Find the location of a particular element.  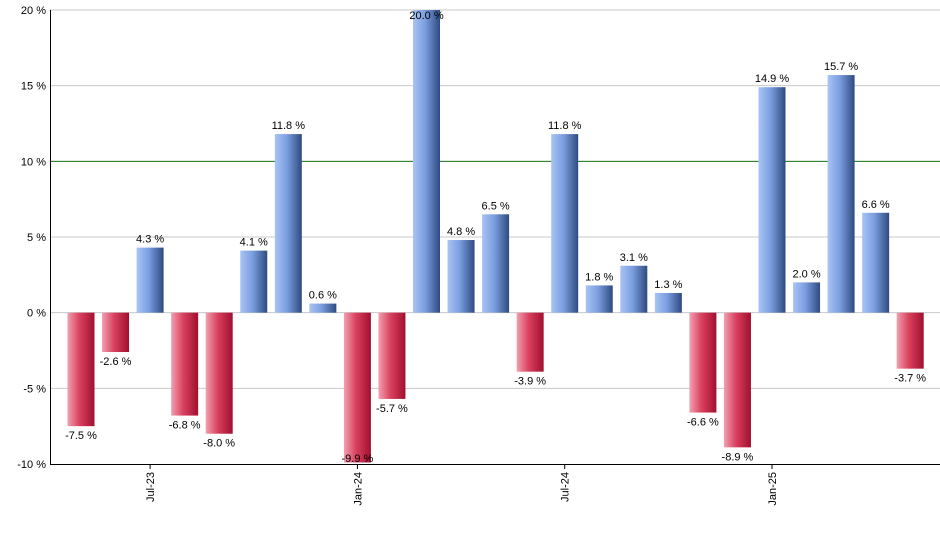

data-label: 4.1 % is located at coordinates (254, 243).